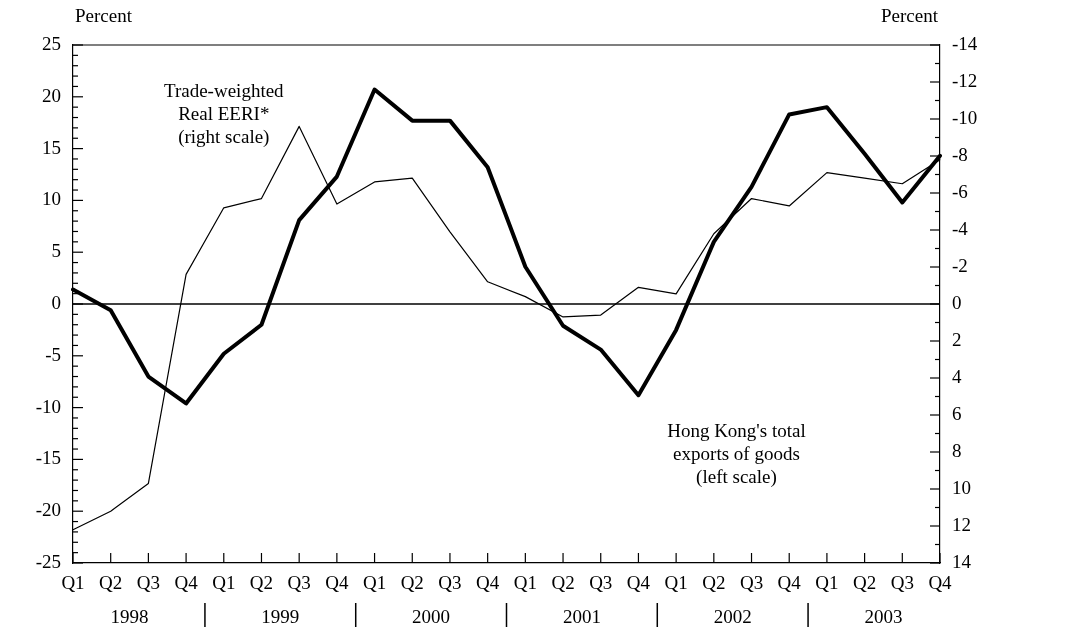 Image resolution: width=1088 pixels, height=635 pixels. Describe the element at coordinates (56, 302) in the screenshot. I see `y-tick-label: 0` at that location.